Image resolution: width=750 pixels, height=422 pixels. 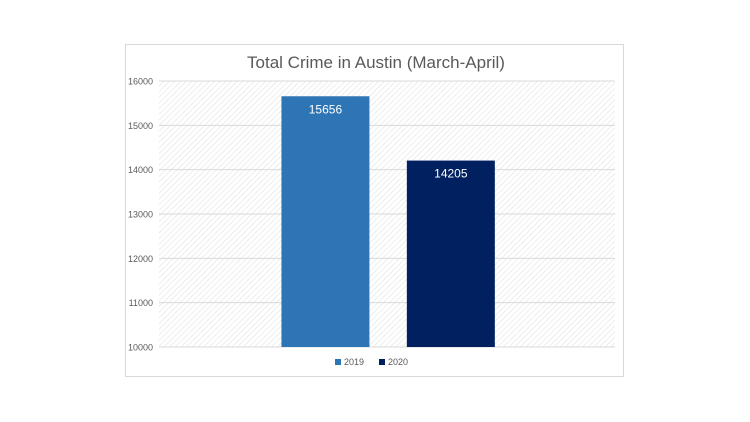 I want to click on chart-title: Total Crime in Austin (March-April), so click(x=376, y=62).